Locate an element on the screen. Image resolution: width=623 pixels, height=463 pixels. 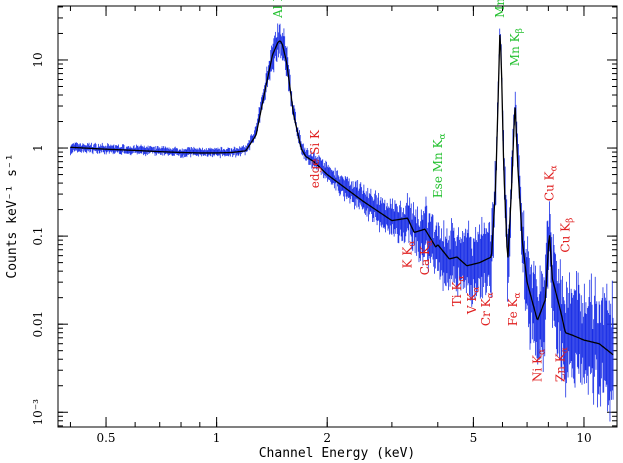
peak-annotation: Cr Kα is located at coordinates (487, 309).